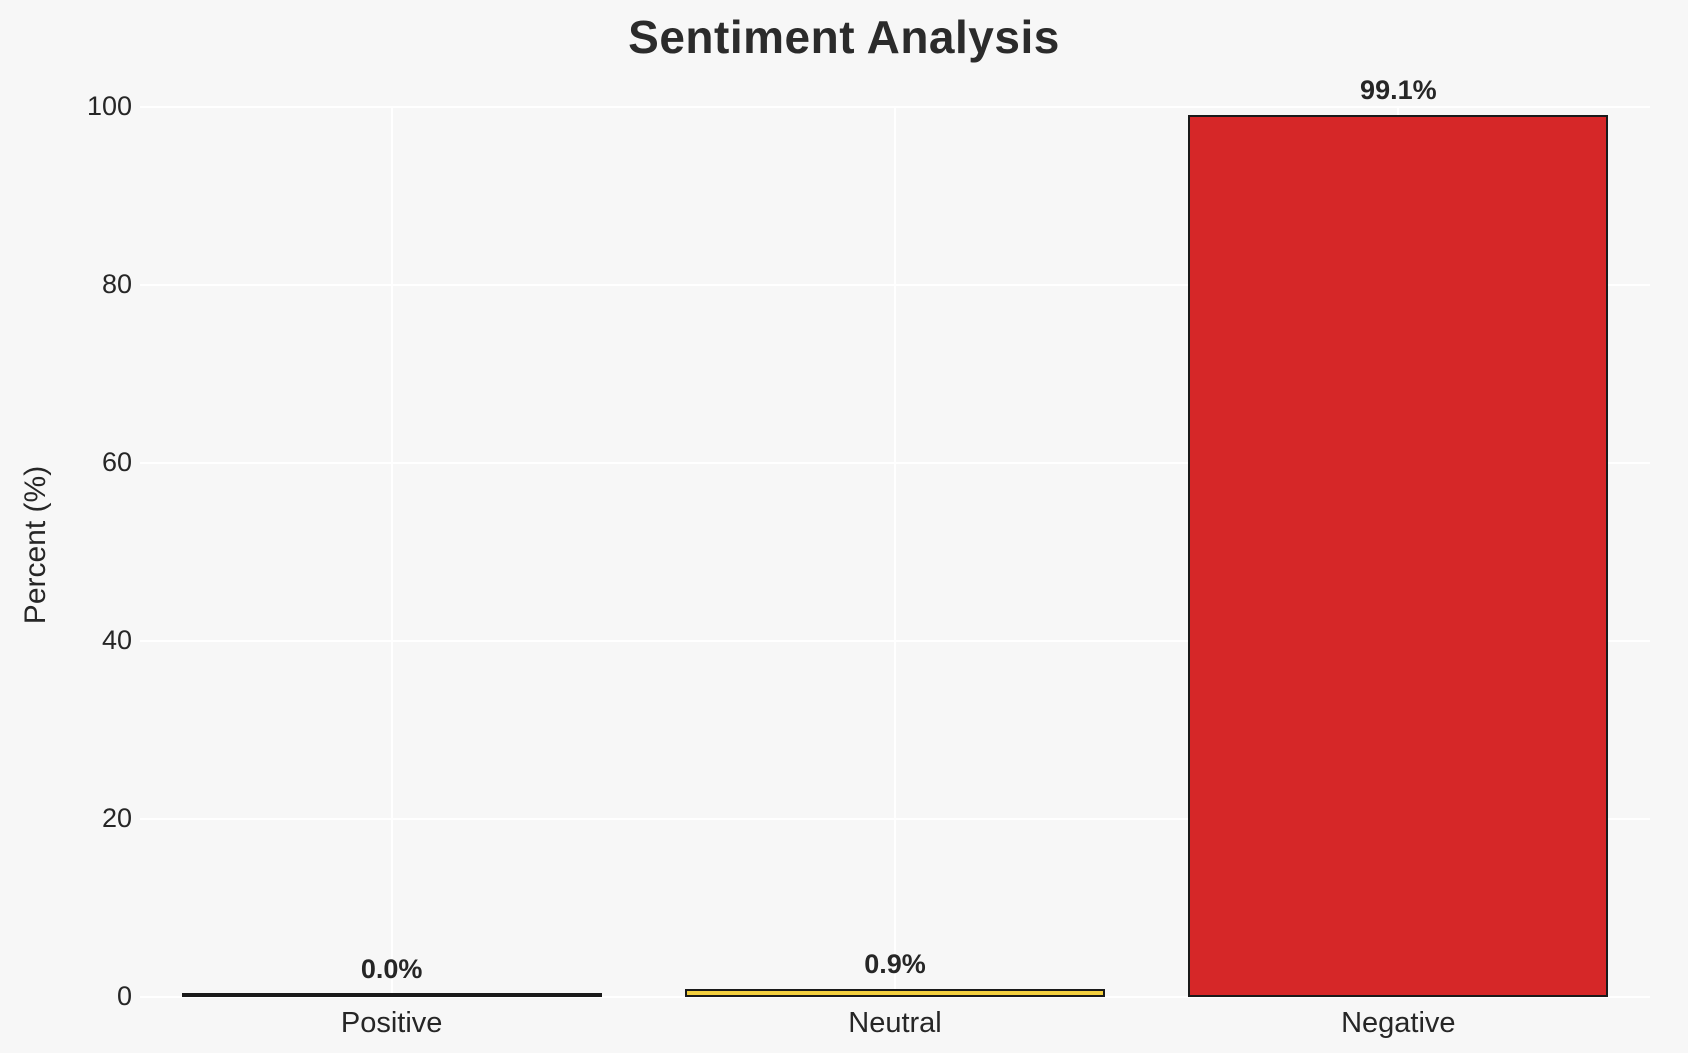 This screenshot has width=1688, height=1053. I want to click on x-tick-label: Negative, so click(1398, 1023).